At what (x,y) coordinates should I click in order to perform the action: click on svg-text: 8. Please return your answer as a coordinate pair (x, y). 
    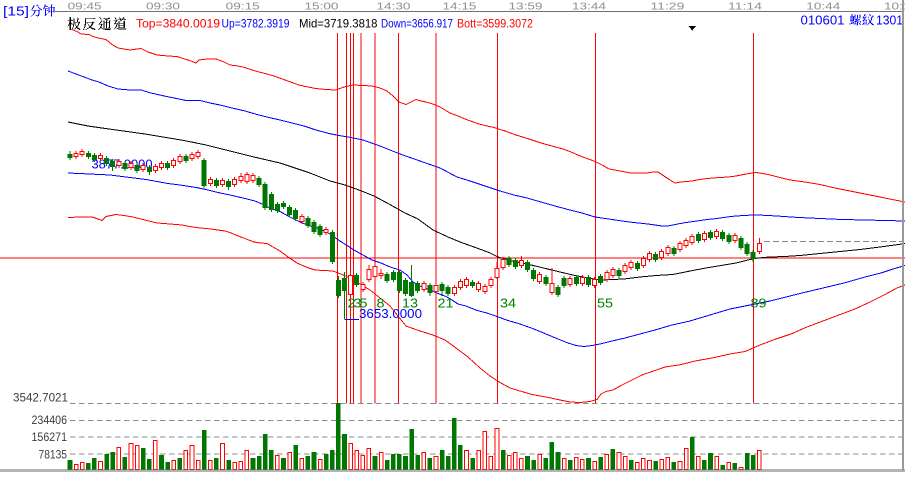
    Looking at the image, I should click on (381, 303).